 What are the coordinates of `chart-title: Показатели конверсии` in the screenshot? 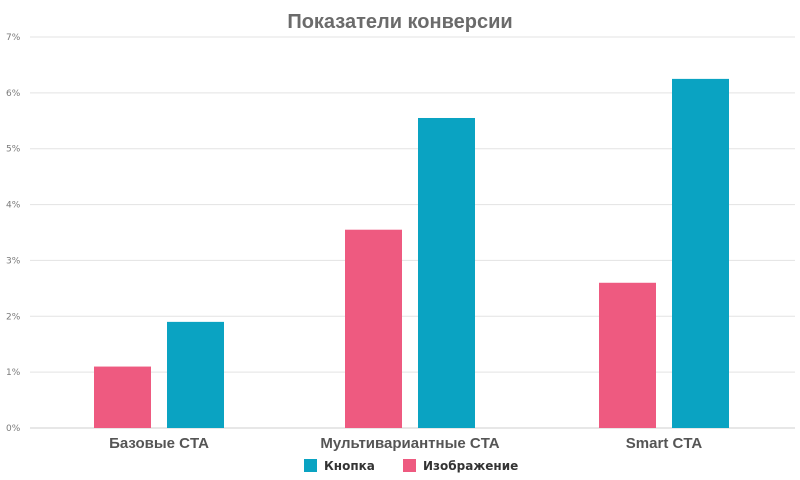 It's located at (399, 22).